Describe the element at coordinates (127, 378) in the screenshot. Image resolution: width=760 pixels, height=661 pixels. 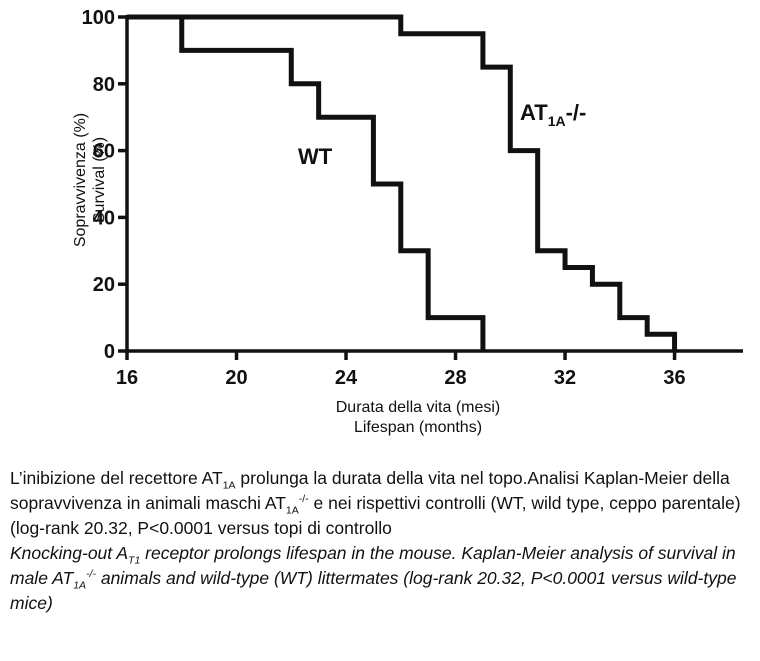
I see `x-tick-label: 16` at that location.